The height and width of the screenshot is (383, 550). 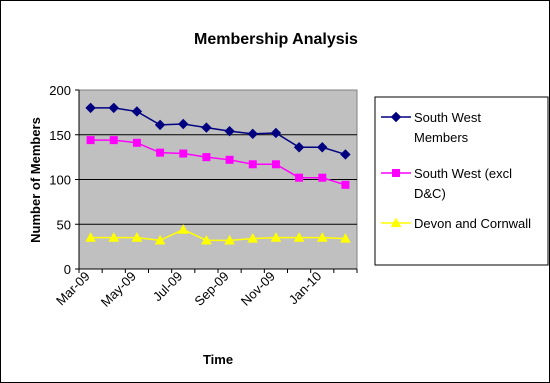 I want to click on x-tick-label: May-09, so click(x=118, y=289).